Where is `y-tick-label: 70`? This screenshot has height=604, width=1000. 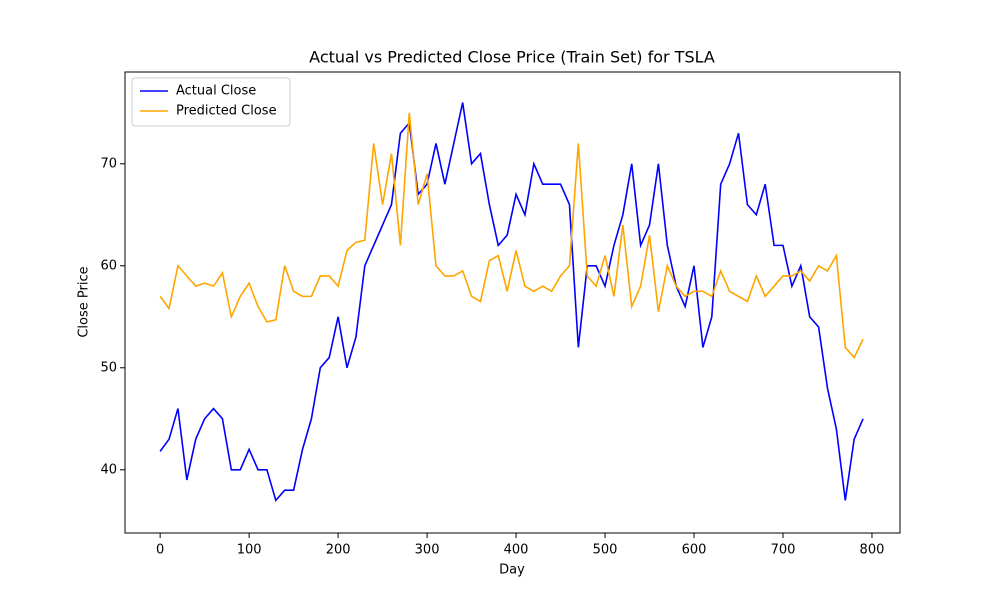 y-tick-label: 70 is located at coordinates (108, 163).